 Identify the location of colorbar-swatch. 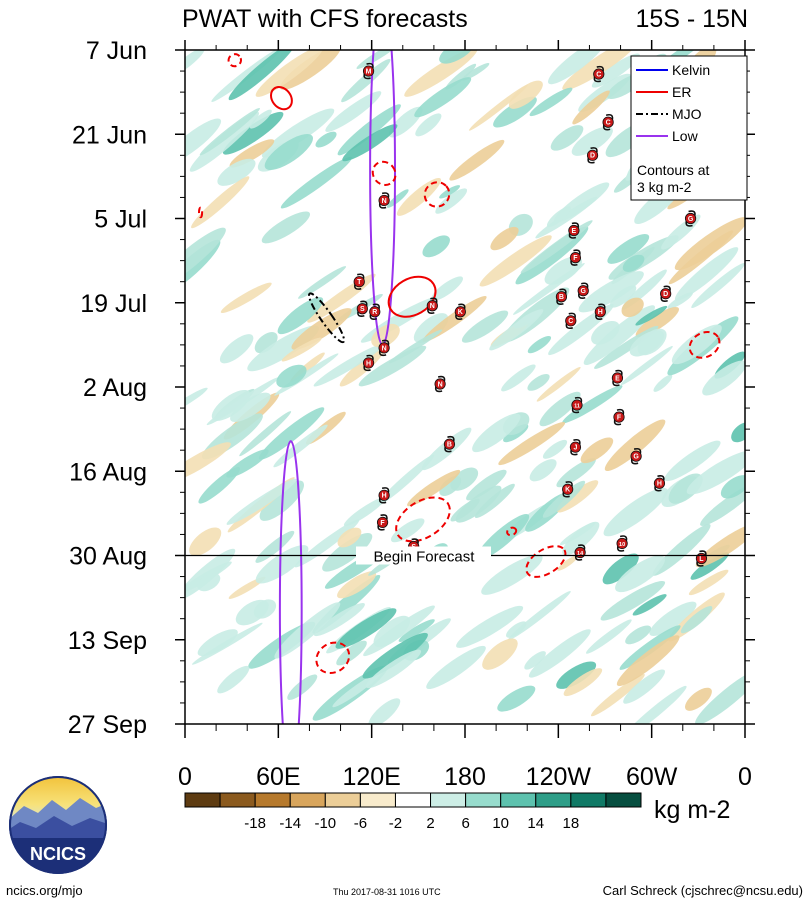
(448, 800).